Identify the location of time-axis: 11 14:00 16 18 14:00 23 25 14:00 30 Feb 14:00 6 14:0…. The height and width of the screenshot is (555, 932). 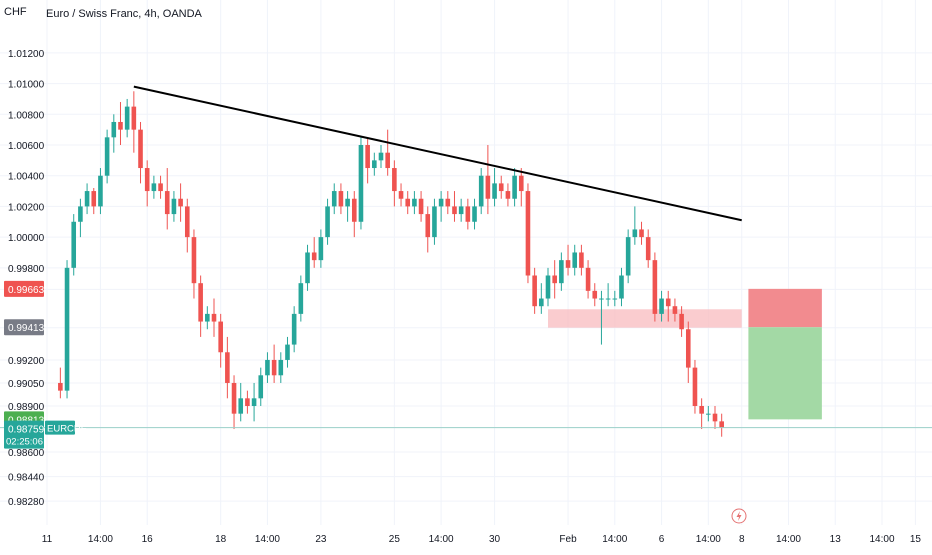
(482, 539).